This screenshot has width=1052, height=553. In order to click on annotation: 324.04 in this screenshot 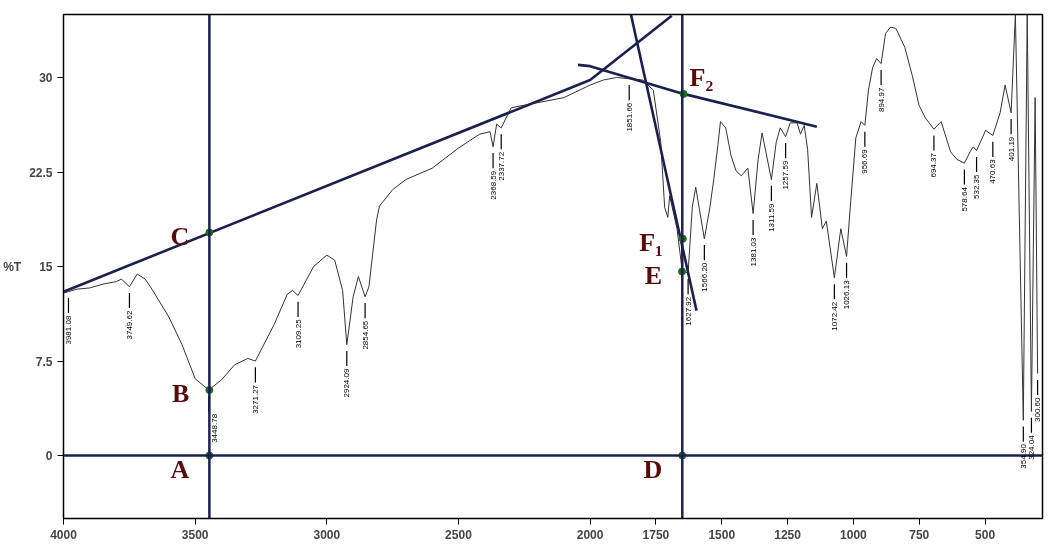, I will do `click(1031, 447)`.